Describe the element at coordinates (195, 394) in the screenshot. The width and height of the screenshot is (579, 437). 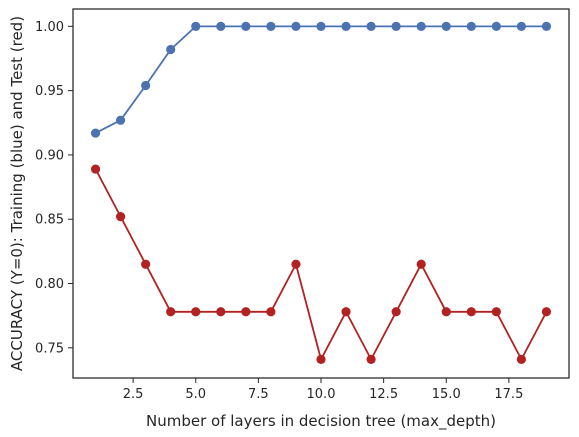
I see `x-tick-label: 5.0` at that location.